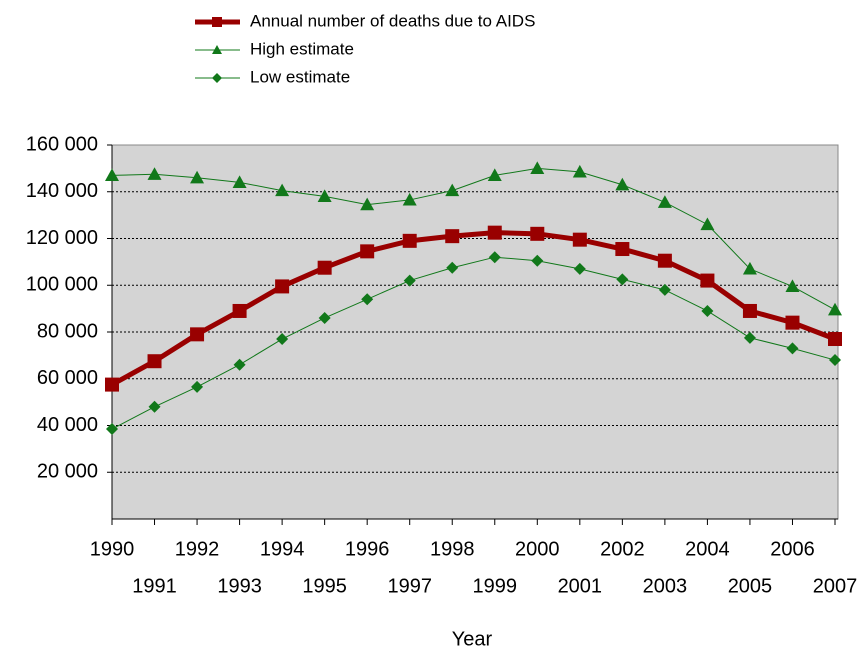 The height and width of the screenshot is (657, 863). Describe the element at coordinates (792, 549) in the screenshot. I see `x-tick-label: 2006` at that location.